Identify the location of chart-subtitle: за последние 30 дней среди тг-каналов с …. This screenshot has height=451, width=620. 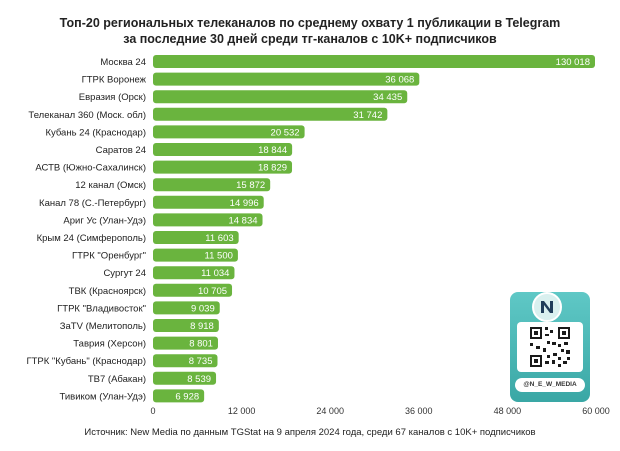
(310, 39).